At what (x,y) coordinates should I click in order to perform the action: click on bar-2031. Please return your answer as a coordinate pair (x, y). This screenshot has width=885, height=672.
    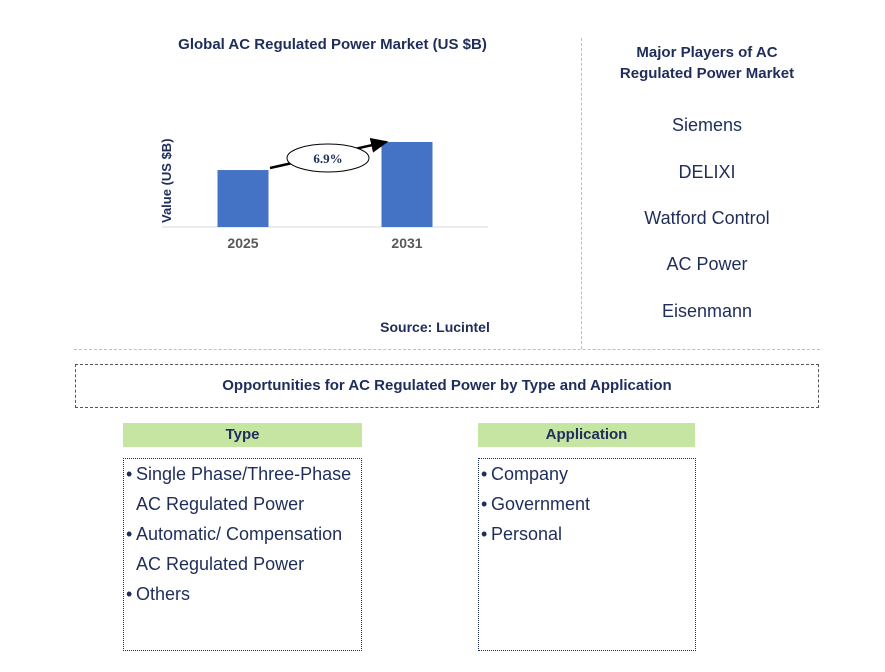
    Looking at the image, I should click on (407, 184).